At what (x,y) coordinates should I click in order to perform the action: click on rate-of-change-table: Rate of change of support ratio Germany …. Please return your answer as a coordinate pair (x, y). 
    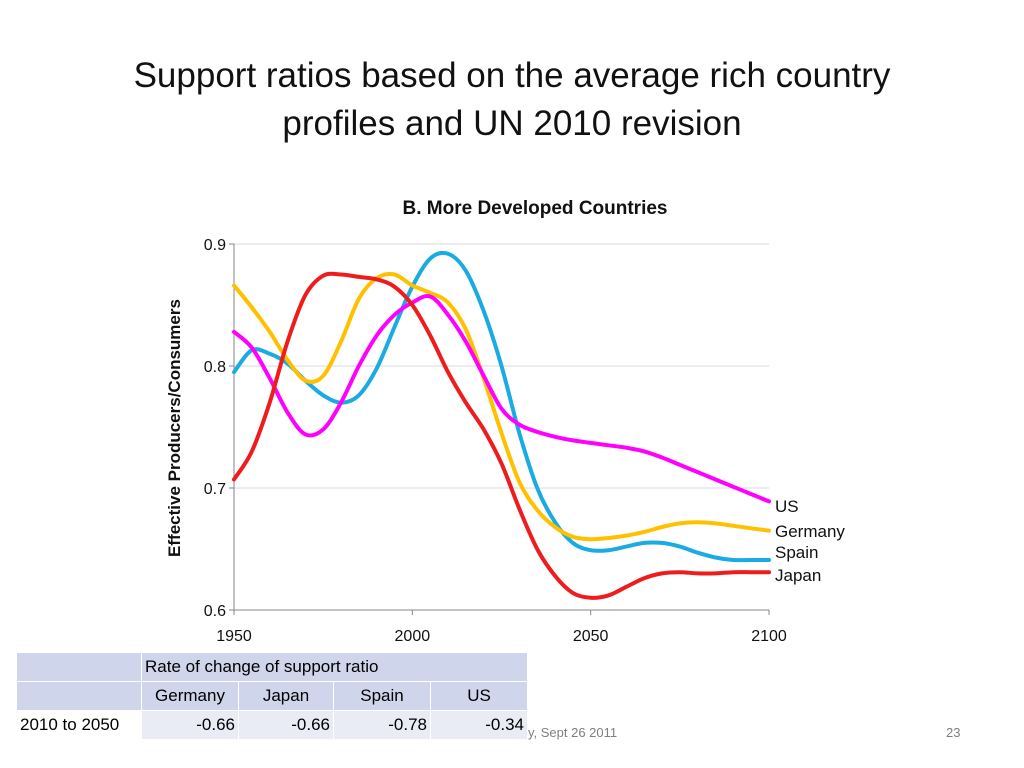
    Looking at the image, I should click on (272, 696).